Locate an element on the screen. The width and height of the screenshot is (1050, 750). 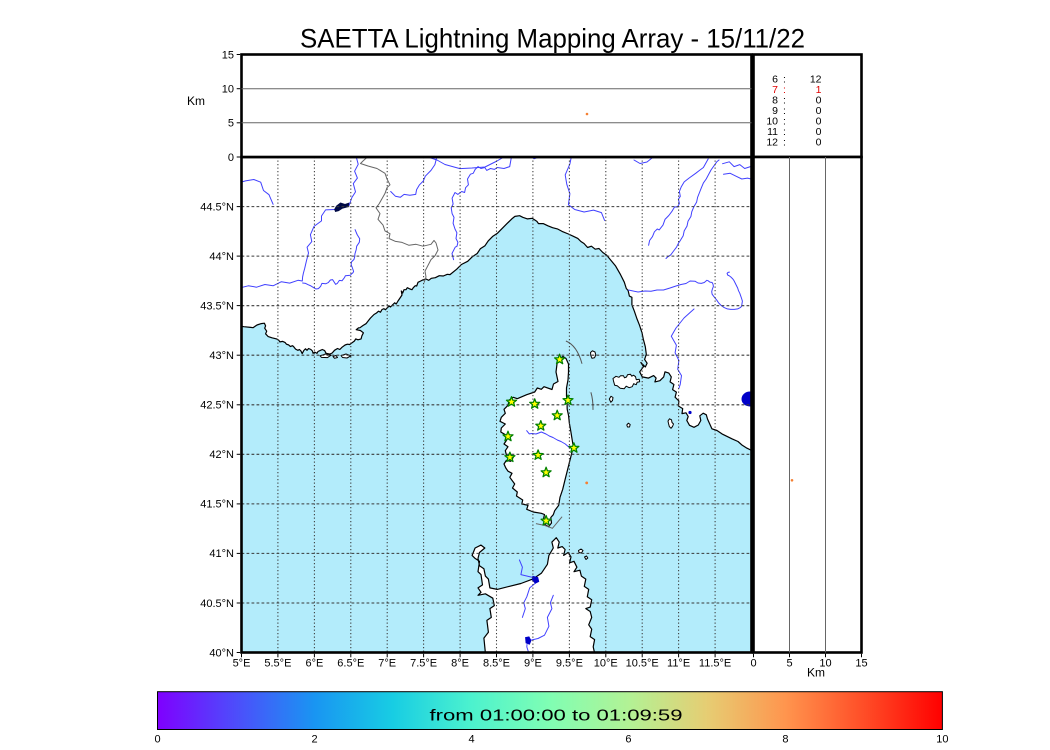
svg-text: 41.5°N is located at coordinates (217, 505).